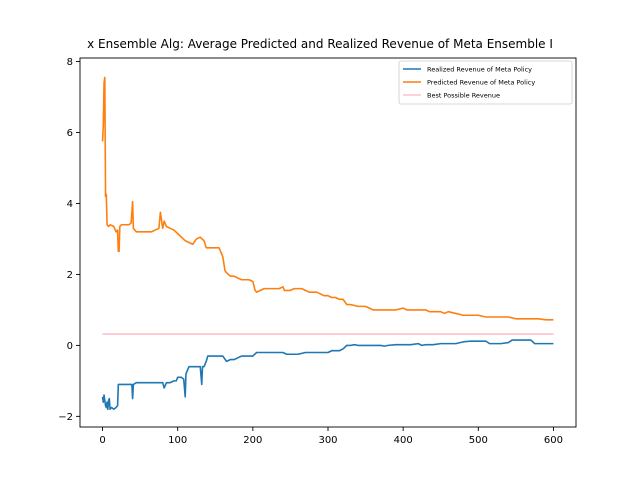 Image resolution: width=640 pixels, height=480 pixels. I want to click on y-tick-label: 8, so click(70, 62).